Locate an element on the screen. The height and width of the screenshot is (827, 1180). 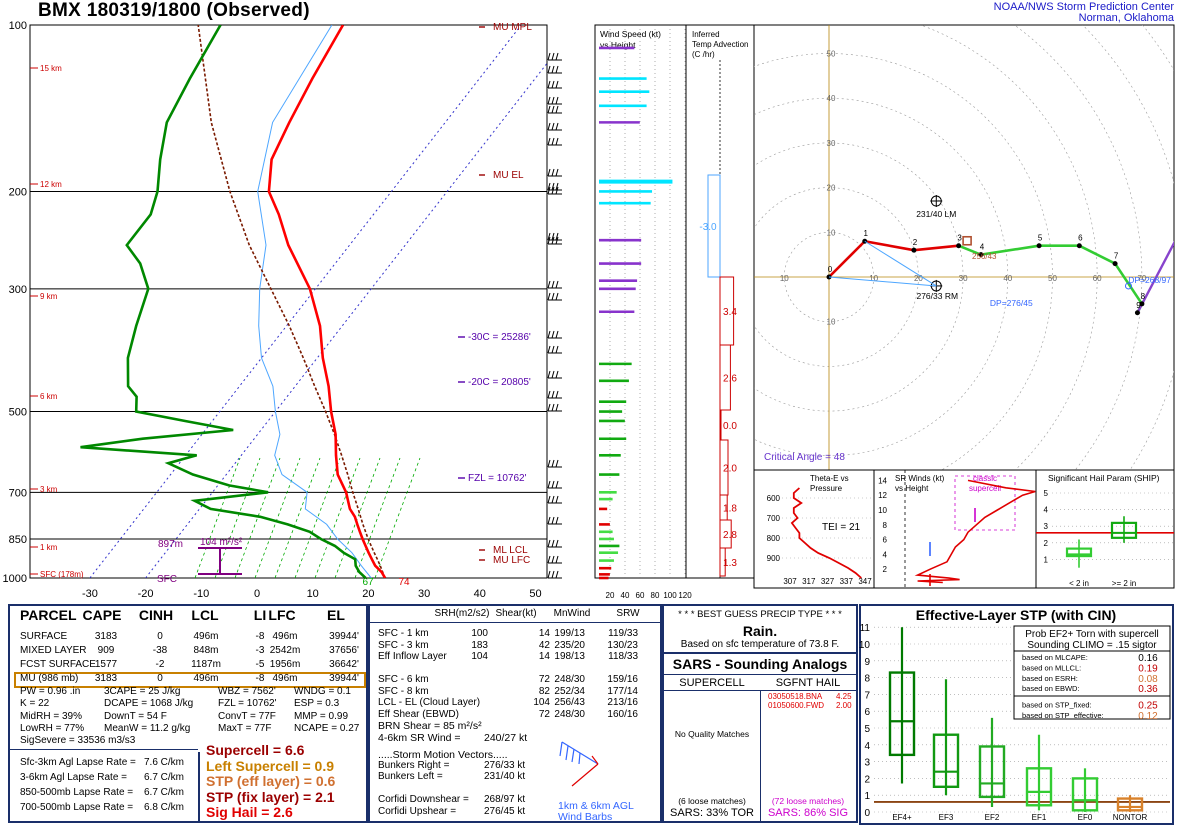
theta-e-xtick: 347 is located at coordinates (865, 581).